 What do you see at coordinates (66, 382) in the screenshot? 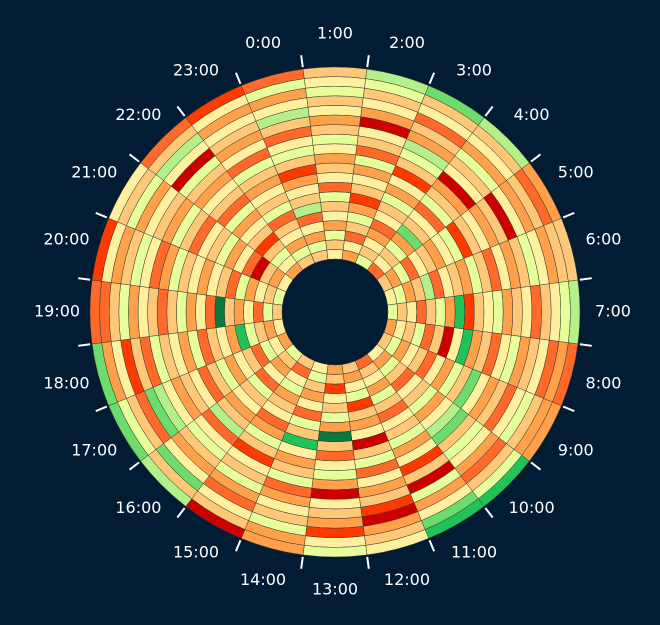
I see `hour-label: 18:00` at bounding box center [66, 382].